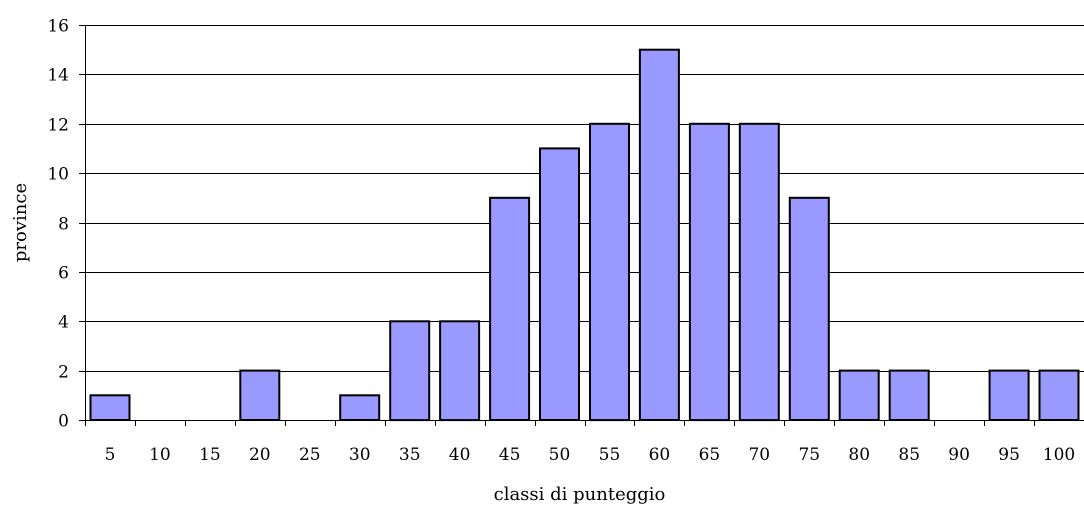 This screenshot has width=1084, height=512. What do you see at coordinates (110, 455) in the screenshot?
I see `x-tick-label: 5` at bounding box center [110, 455].